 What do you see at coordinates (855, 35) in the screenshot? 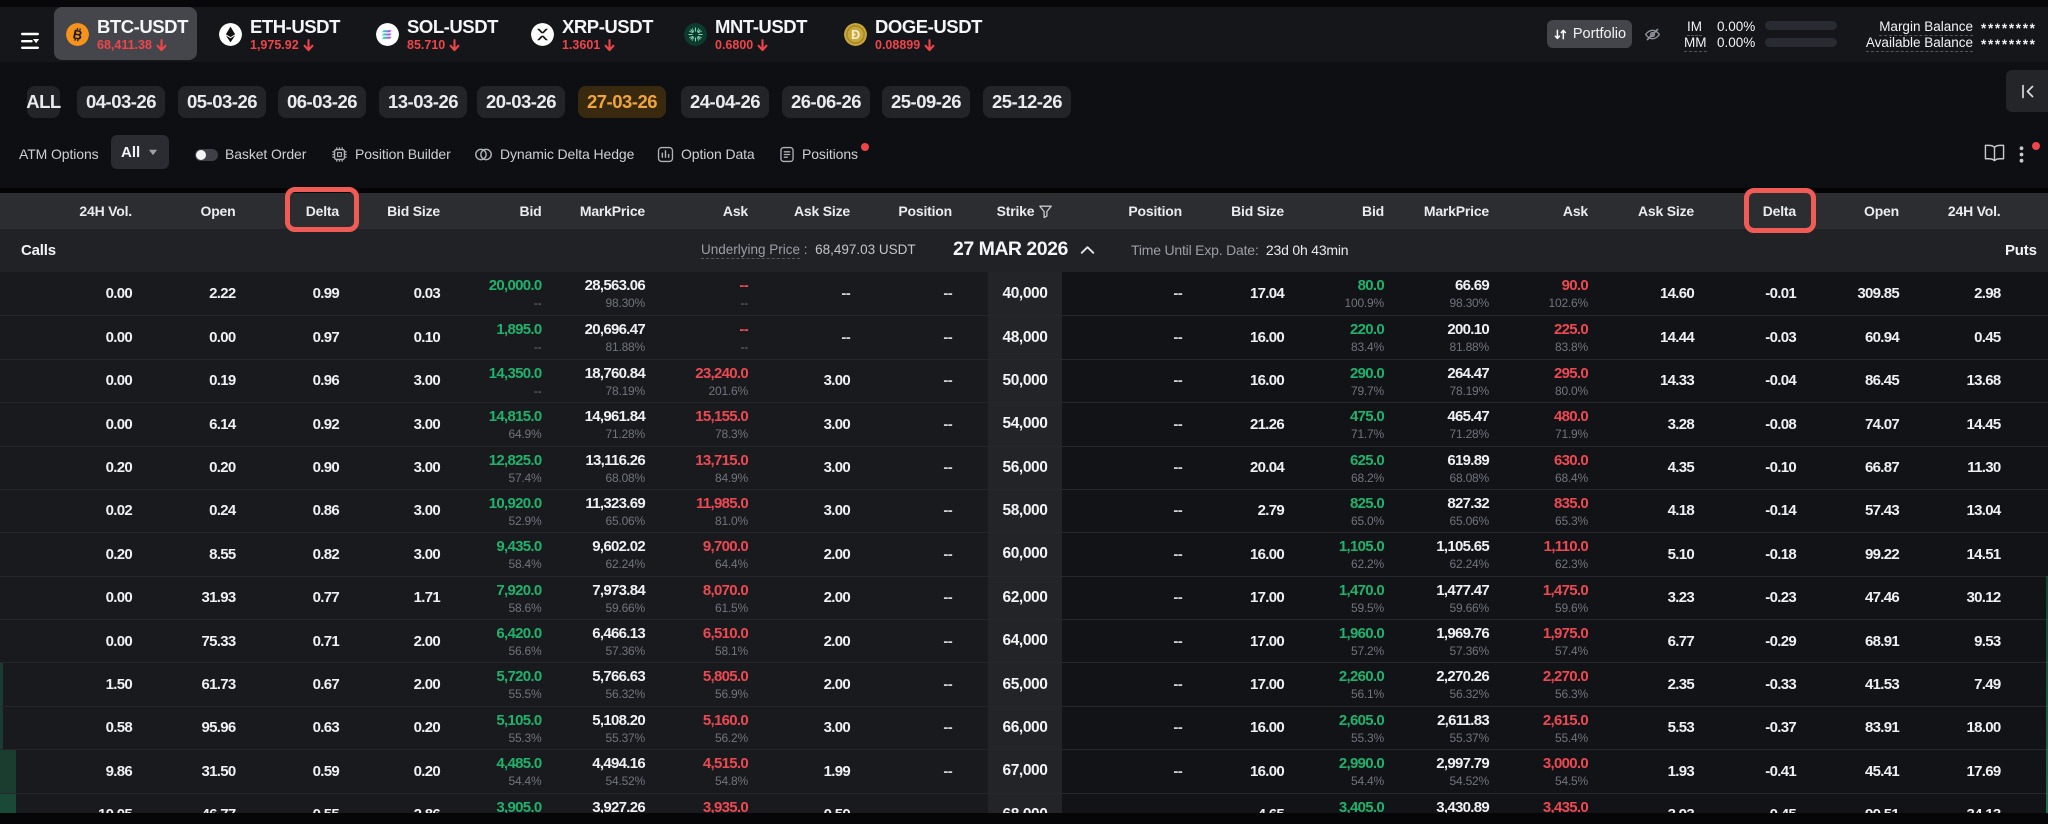
I see `svg-text: D` at bounding box center [855, 35].